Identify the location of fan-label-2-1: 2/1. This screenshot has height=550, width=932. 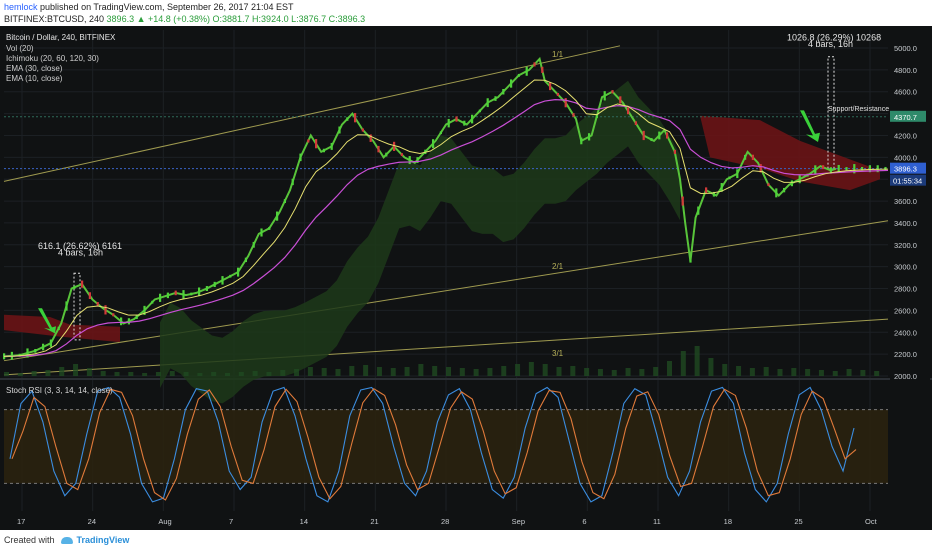
(558, 266).